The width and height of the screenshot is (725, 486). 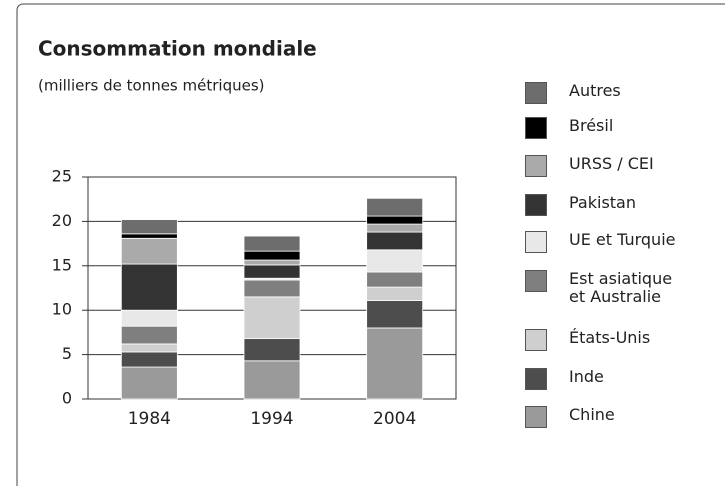 I want to click on y-tick-label: 25, so click(x=62, y=176).